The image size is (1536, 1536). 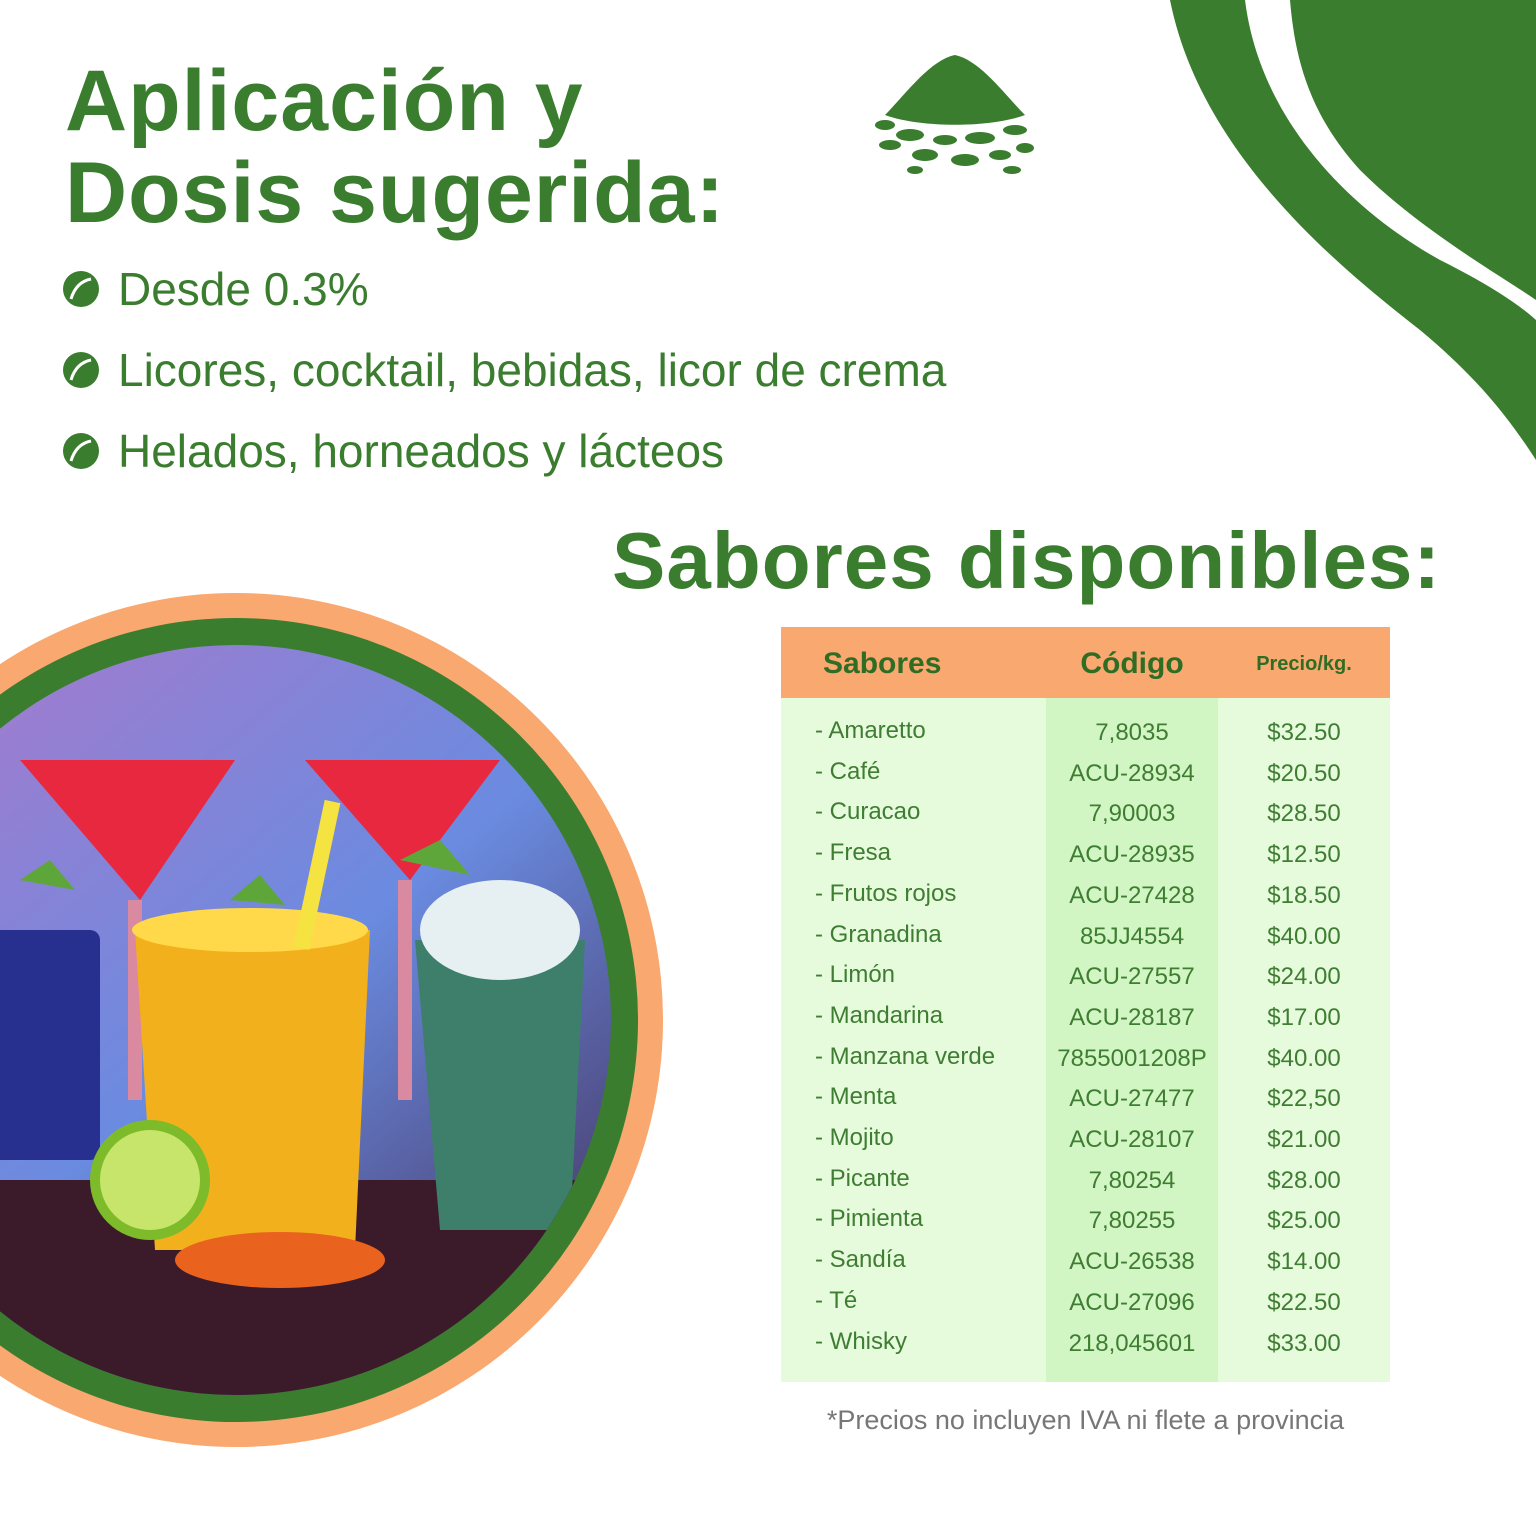 I want to click on price-cell: $22,50, so click(x=1304, y=1099).